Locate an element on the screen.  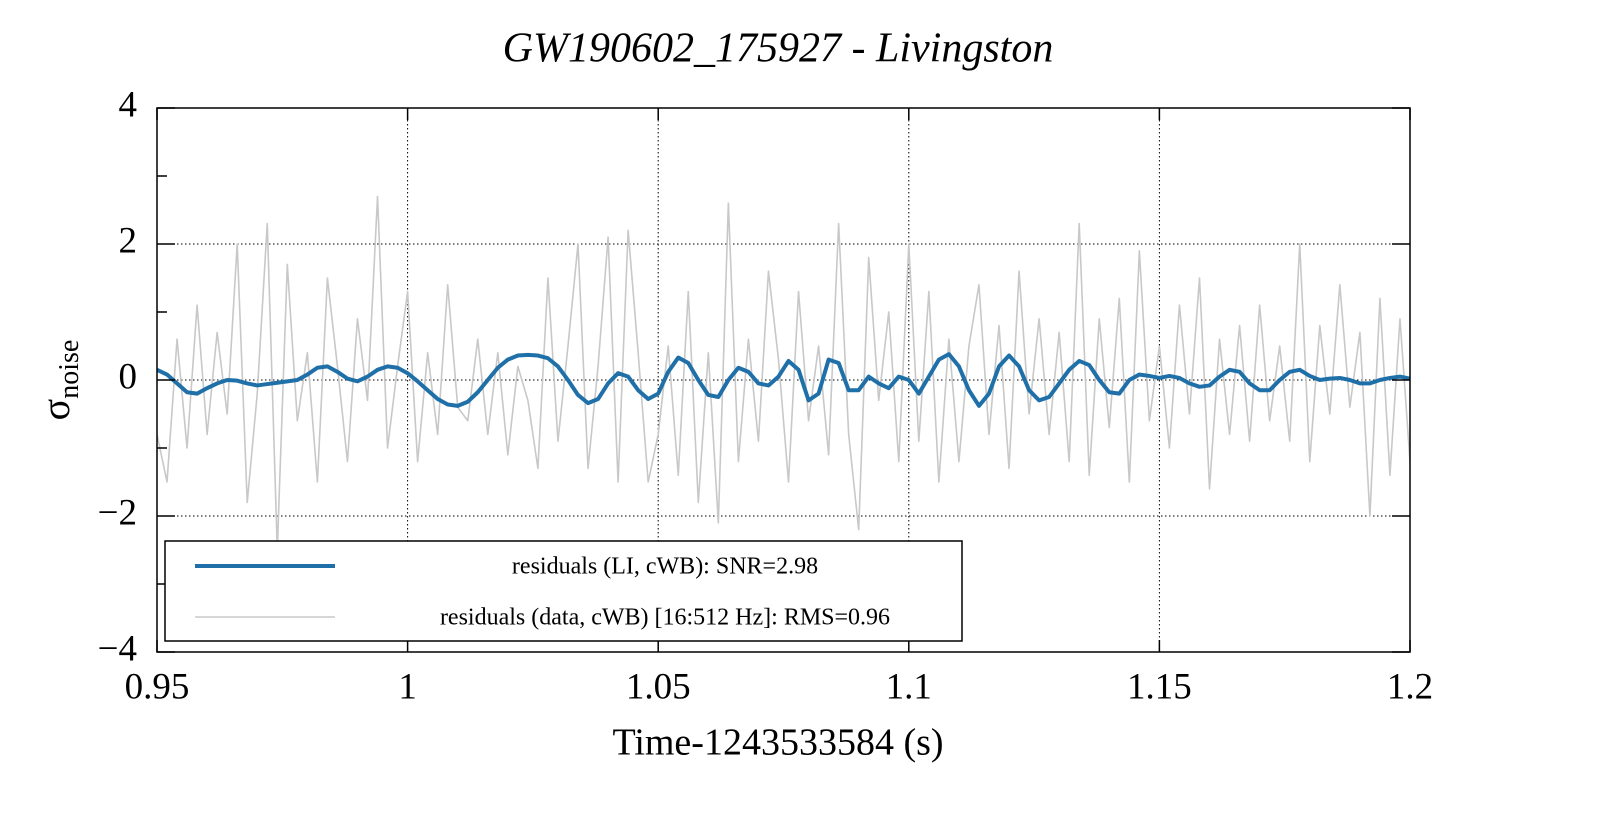
chart-title: GW190602_175927 - Livingston is located at coordinates (778, 49).